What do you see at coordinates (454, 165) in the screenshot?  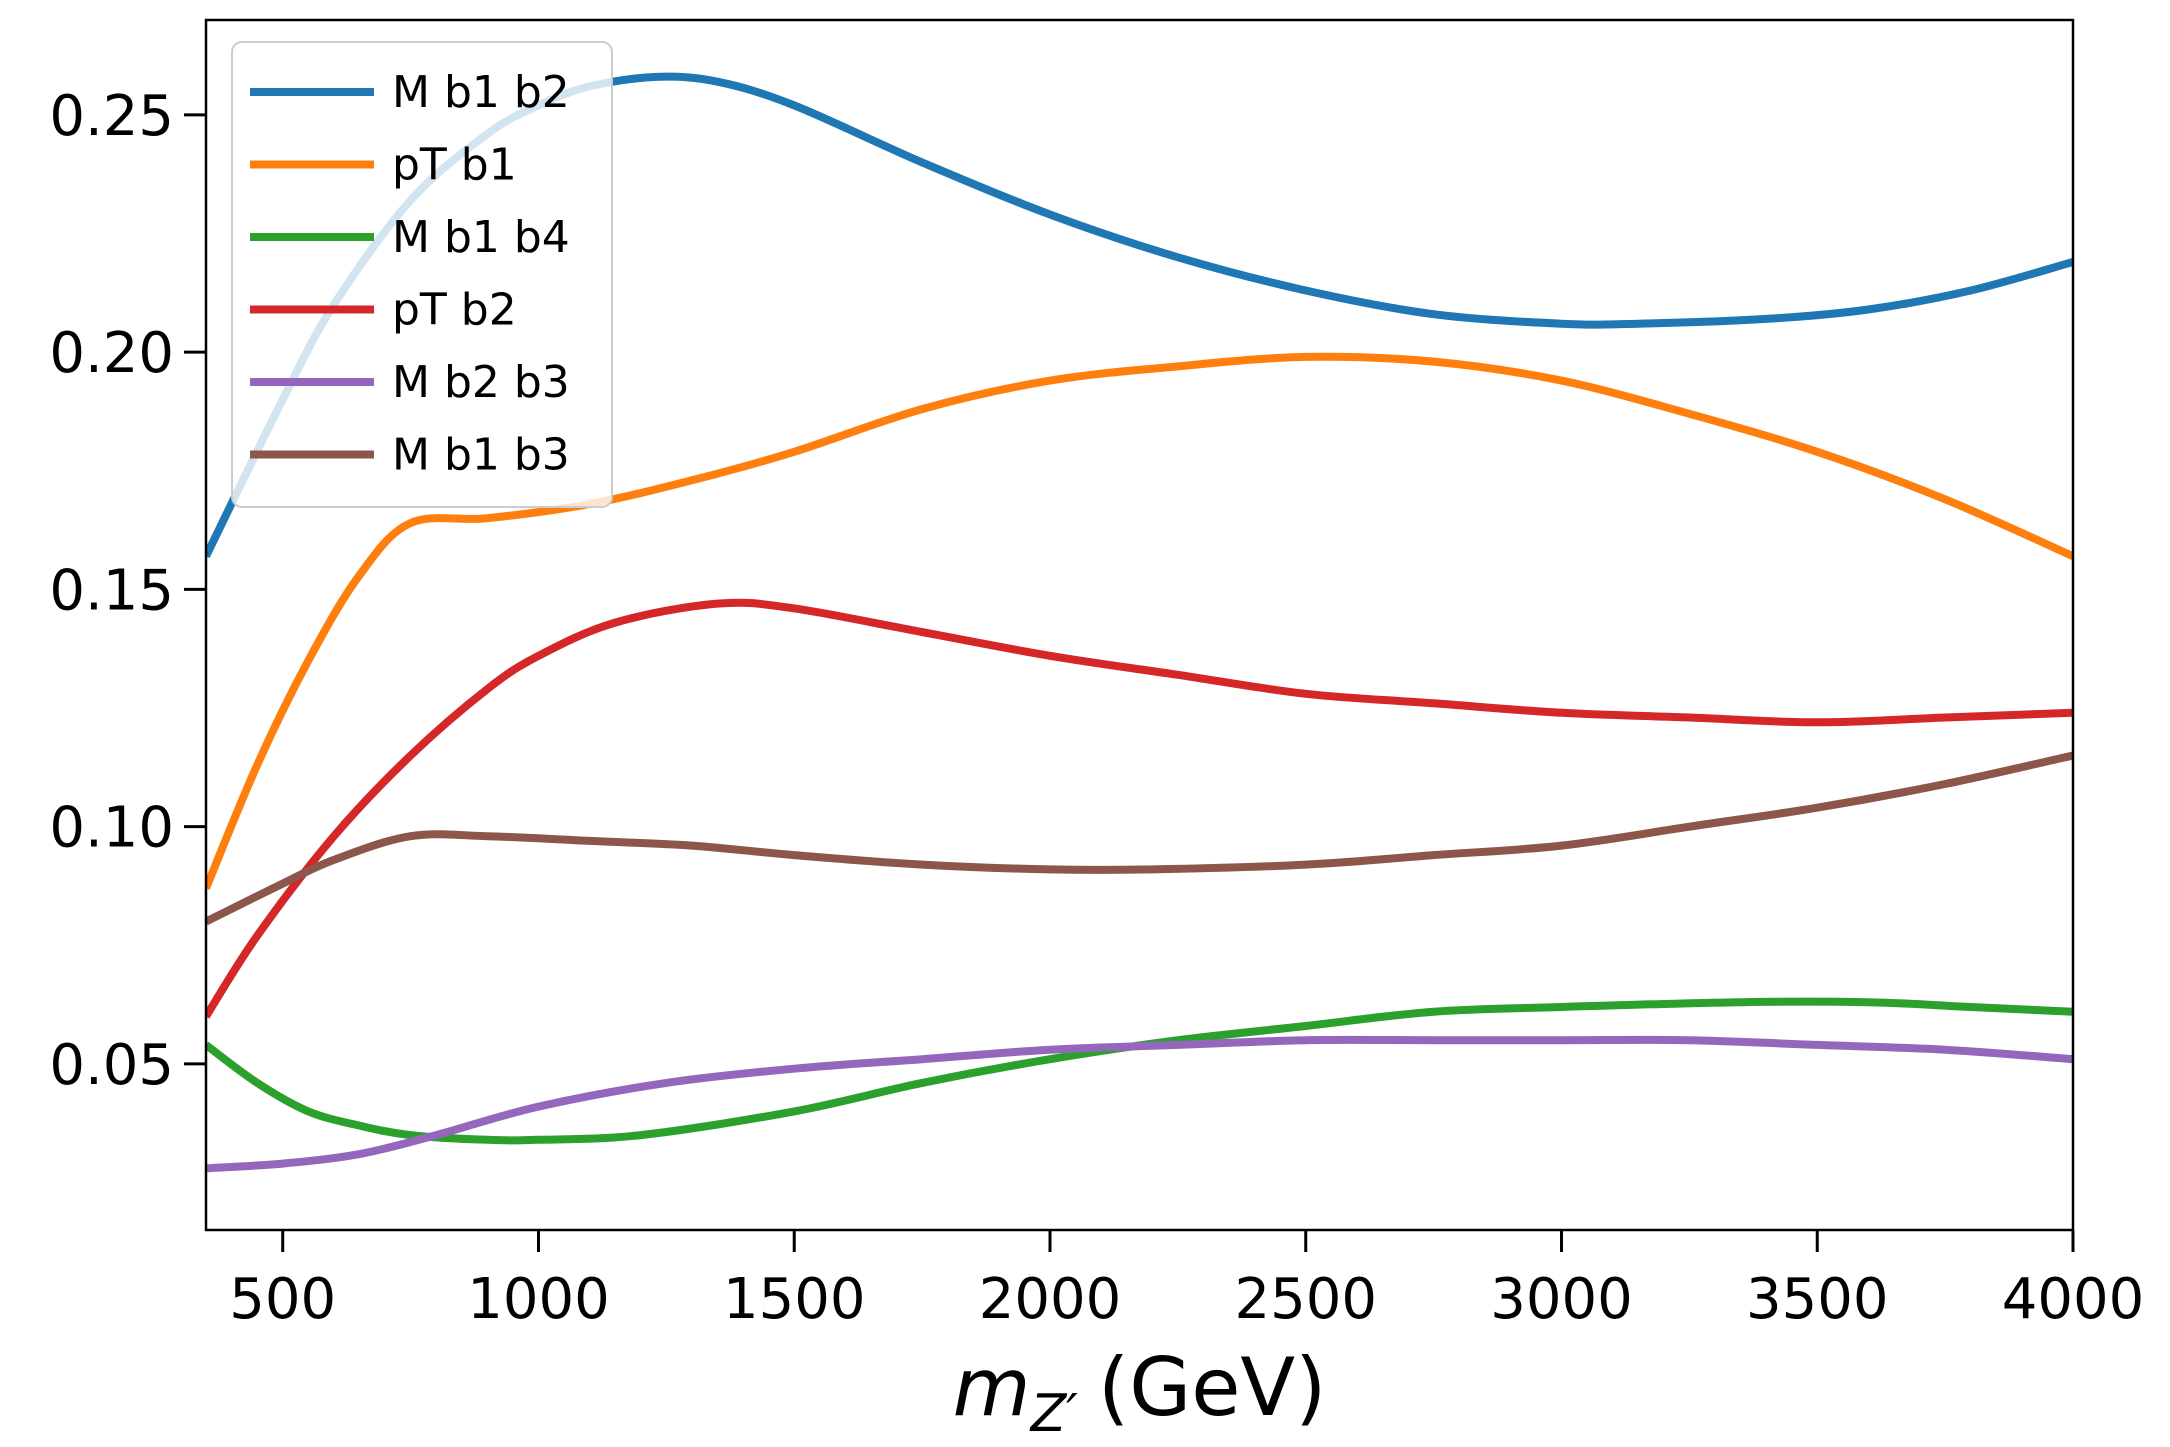 I see `legend-label-1: pT b1` at bounding box center [454, 165].